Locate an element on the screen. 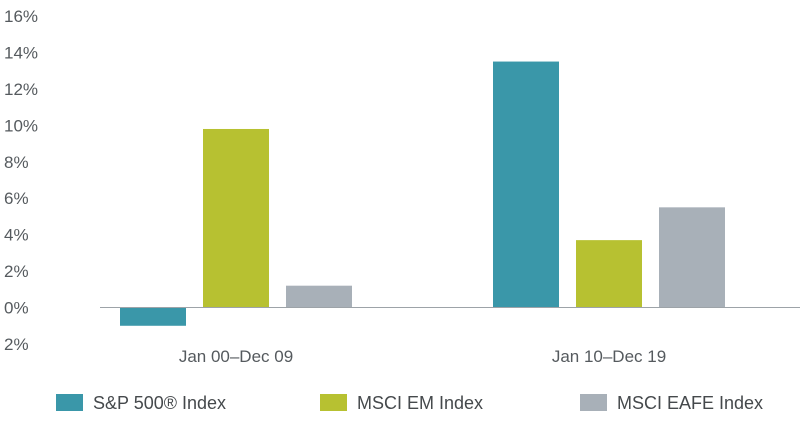 The width and height of the screenshot is (800, 424). legend-label: S&P 500® Index is located at coordinates (159, 403).